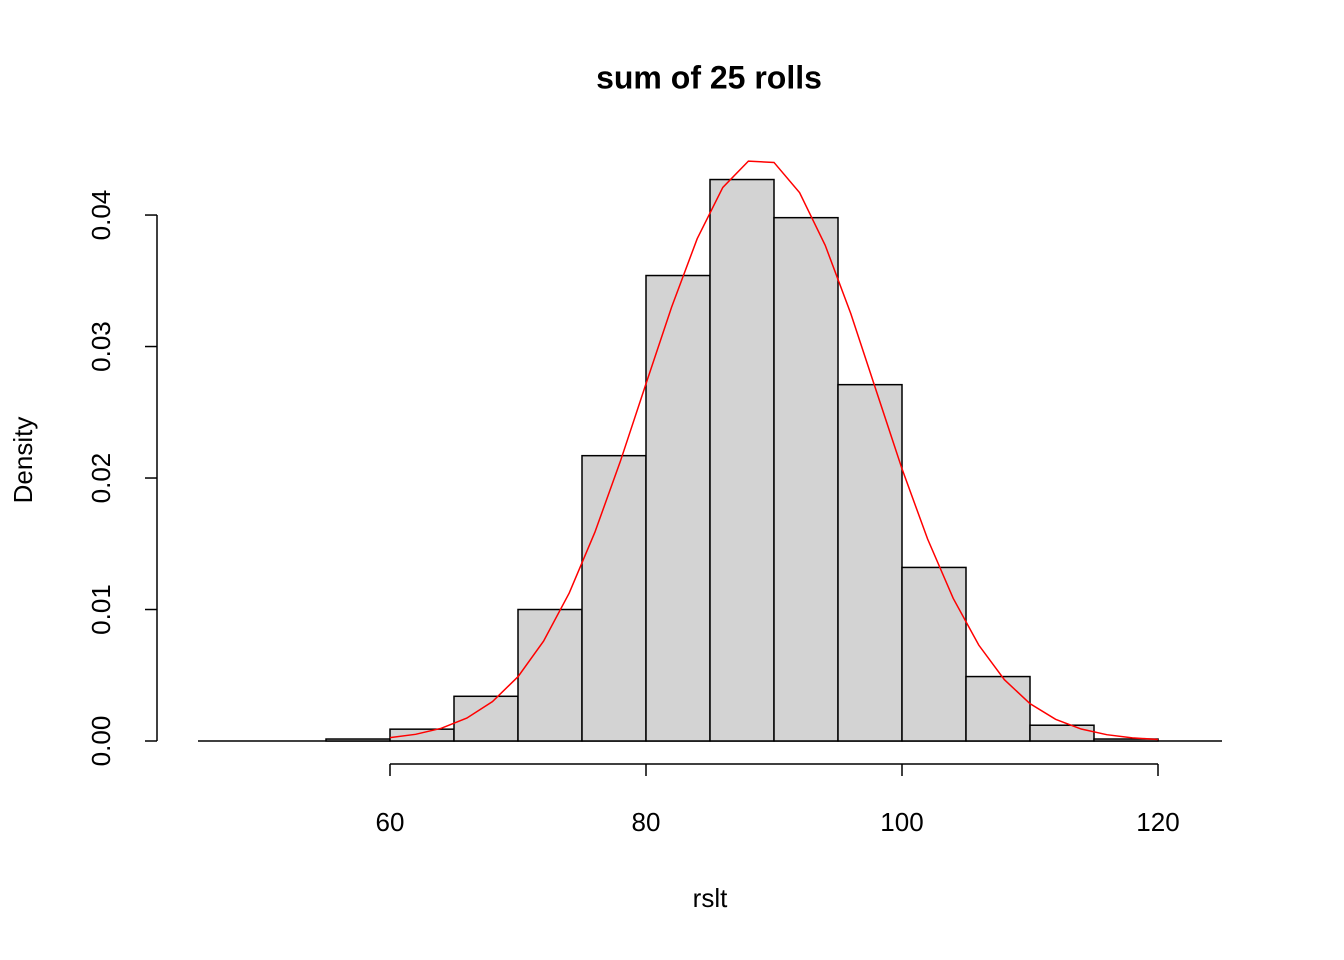 This screenshot has width=1344, height=960. Describe the element at coordinates (390, 822) in the screenshot. I see `x-tick-label: 60` at that location.